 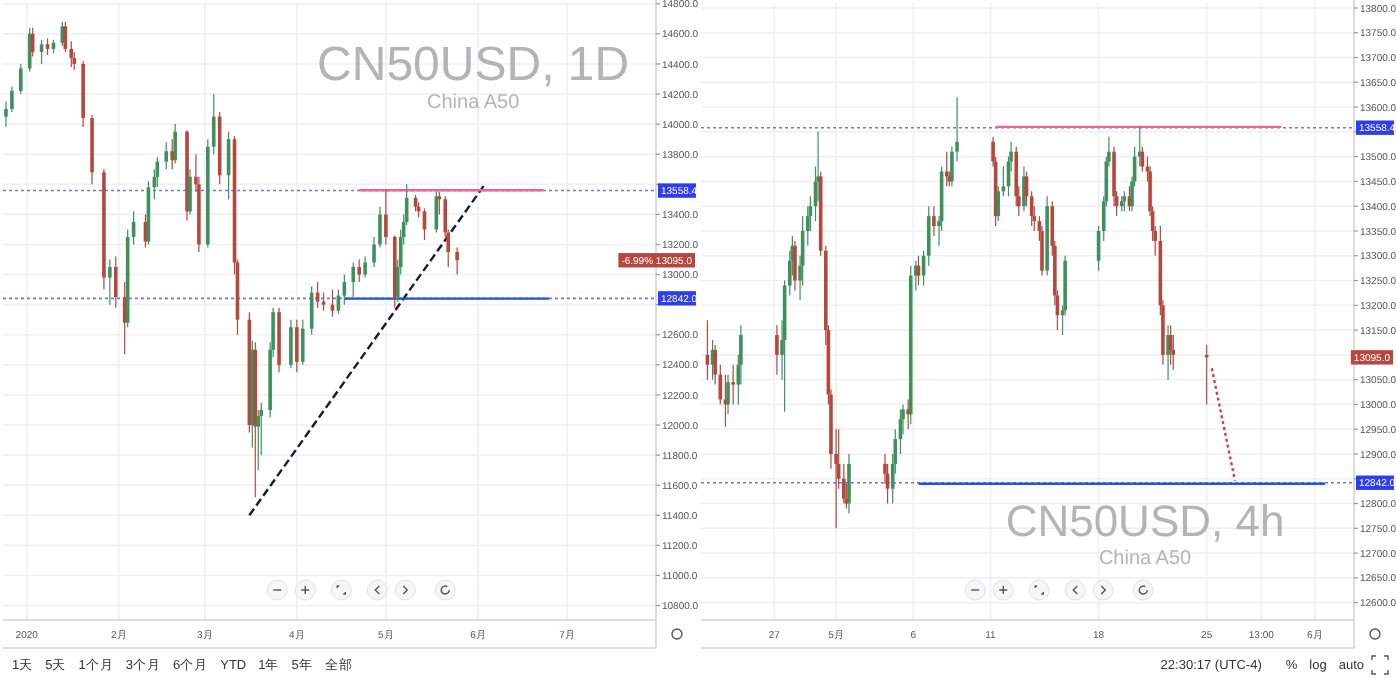 What do you see at coordinates (1145, 521) in the screenshot?
I see `annotation: CN50USD, 4h` at bounding box center [1145, 521].